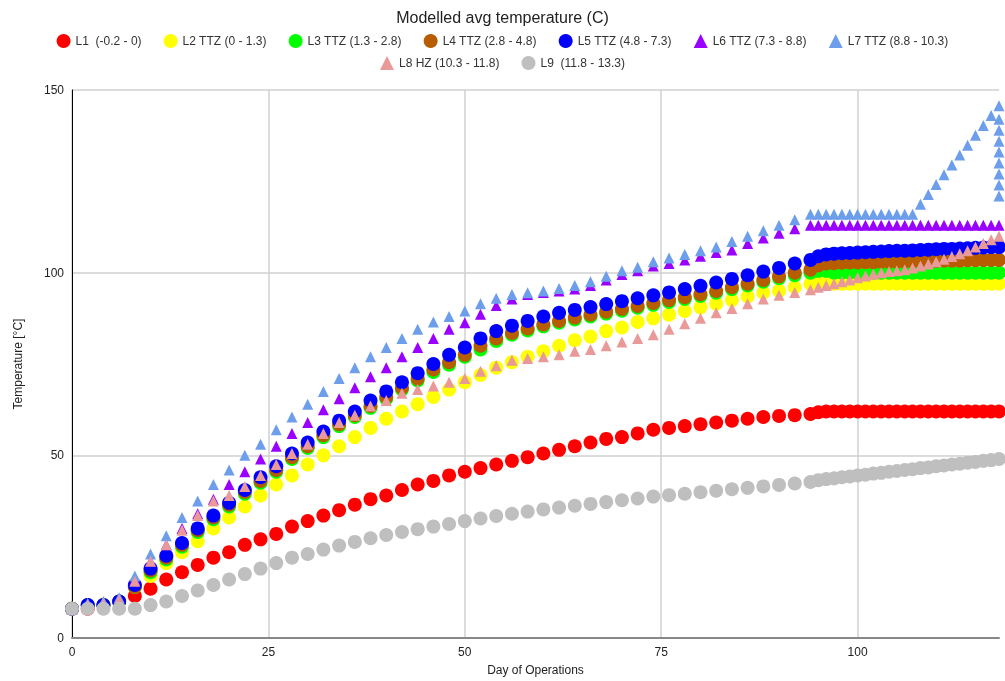 The height and width of the screenshot is (681, 1005). What do you see at coordinates (449, 63) in the screenshot?
I see `legend-label: L8 HZ (10.3 - 11.8)` at bounding box center [449, 63].